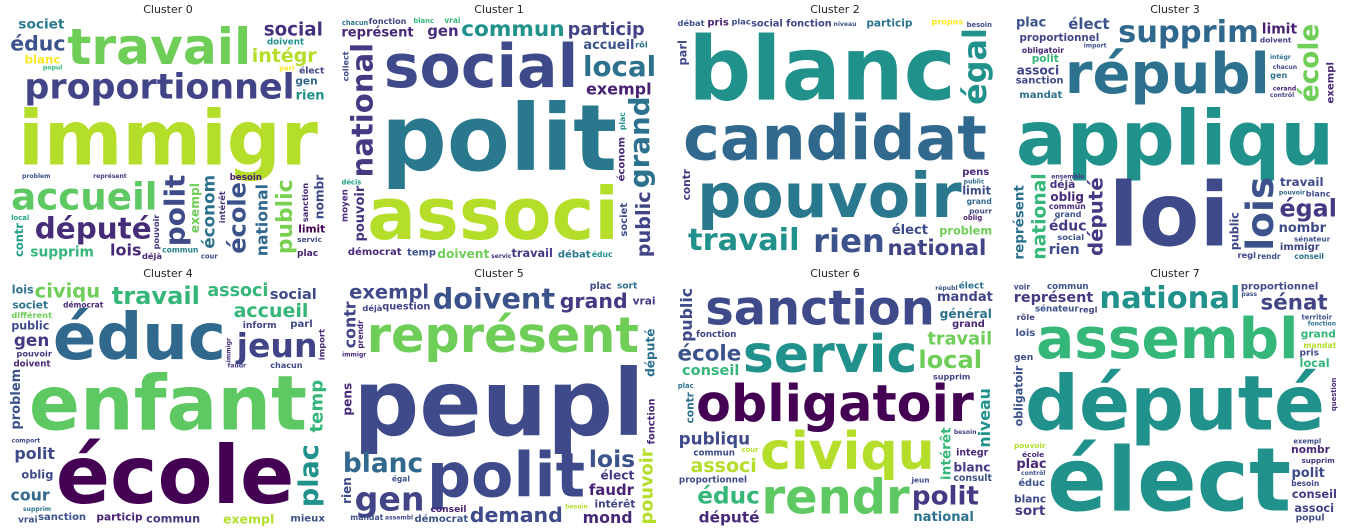  What do you see at coordinates (1033, 473) in the screenshot?
I see `word-control: contrôl` at bounding box center [1033, 473].